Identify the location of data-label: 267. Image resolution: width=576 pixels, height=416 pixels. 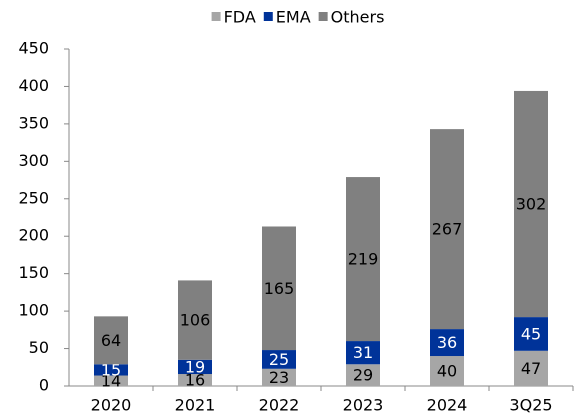
(447, 229).